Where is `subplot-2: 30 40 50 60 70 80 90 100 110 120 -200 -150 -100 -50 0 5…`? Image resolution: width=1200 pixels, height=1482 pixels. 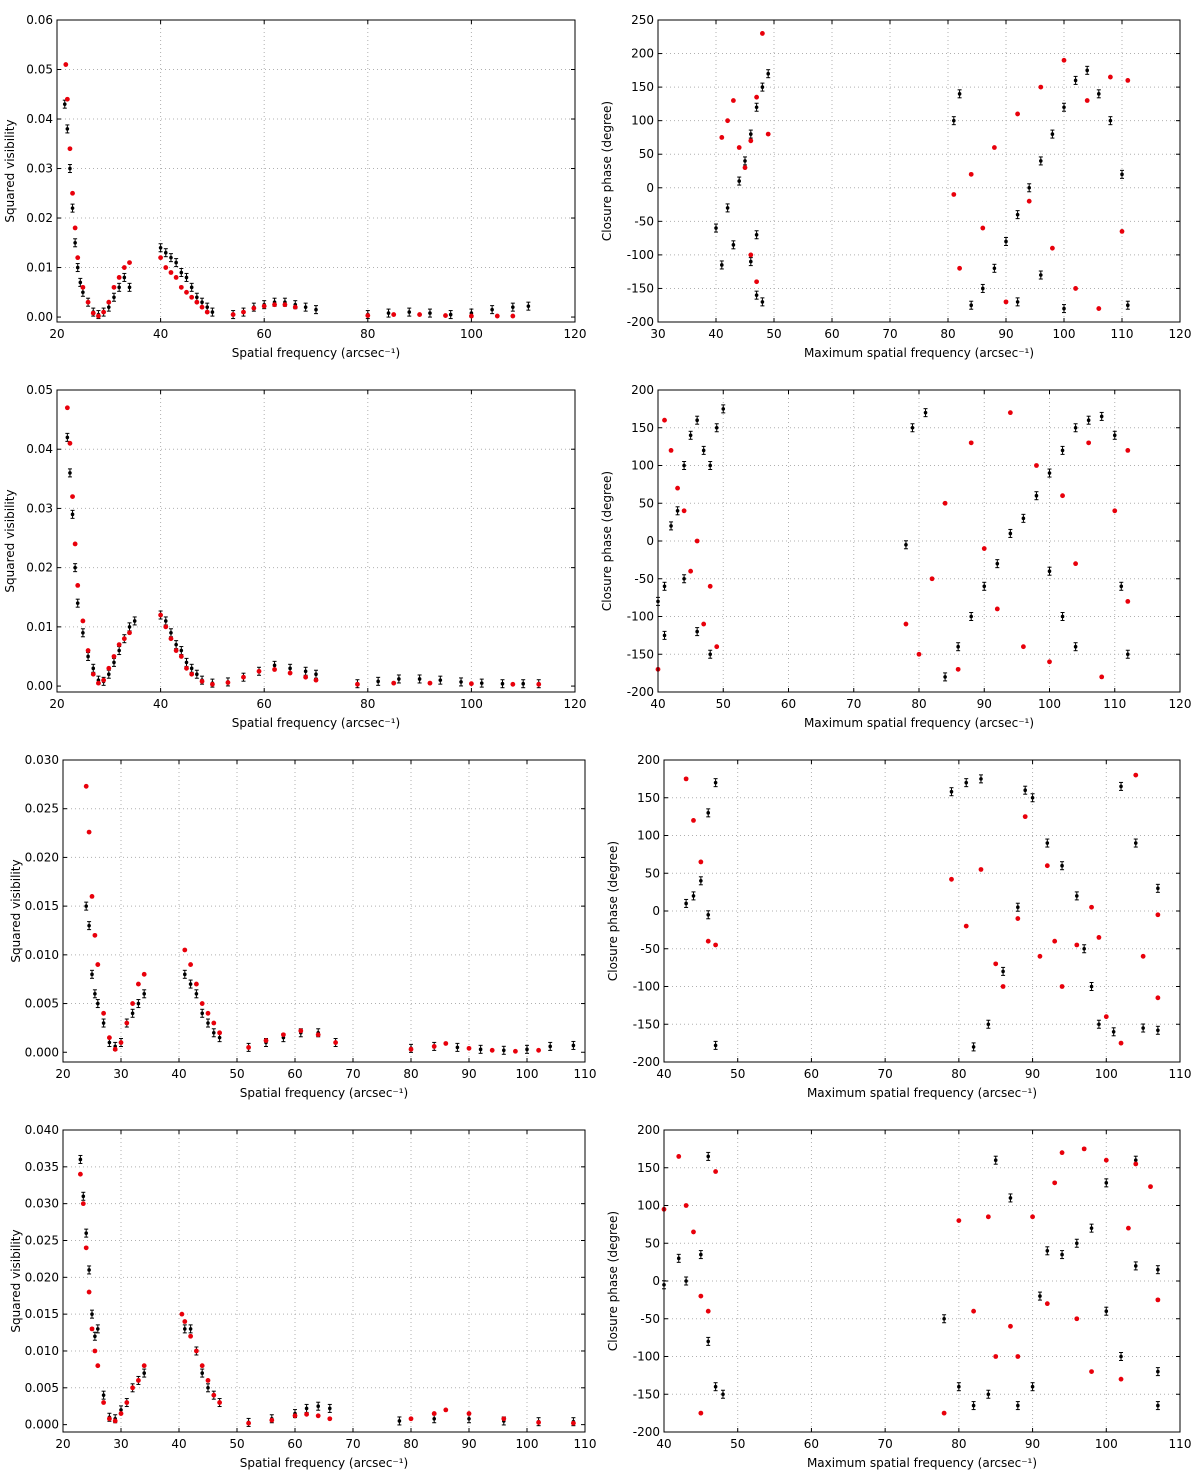
subplot-2: 30 40 50 60 70 80 90 100 110 120 -200 -150 -100 -50 0 5… is located at coordinates (895, 186).